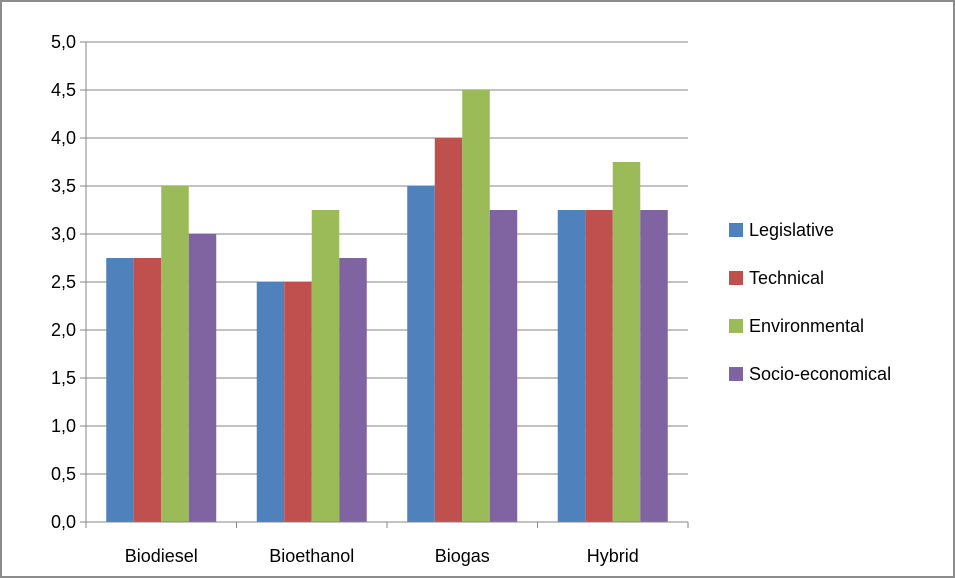 This screenshot has height=578, width=955. I want to click on y-tick-label: 3,0, so click(63, 234).